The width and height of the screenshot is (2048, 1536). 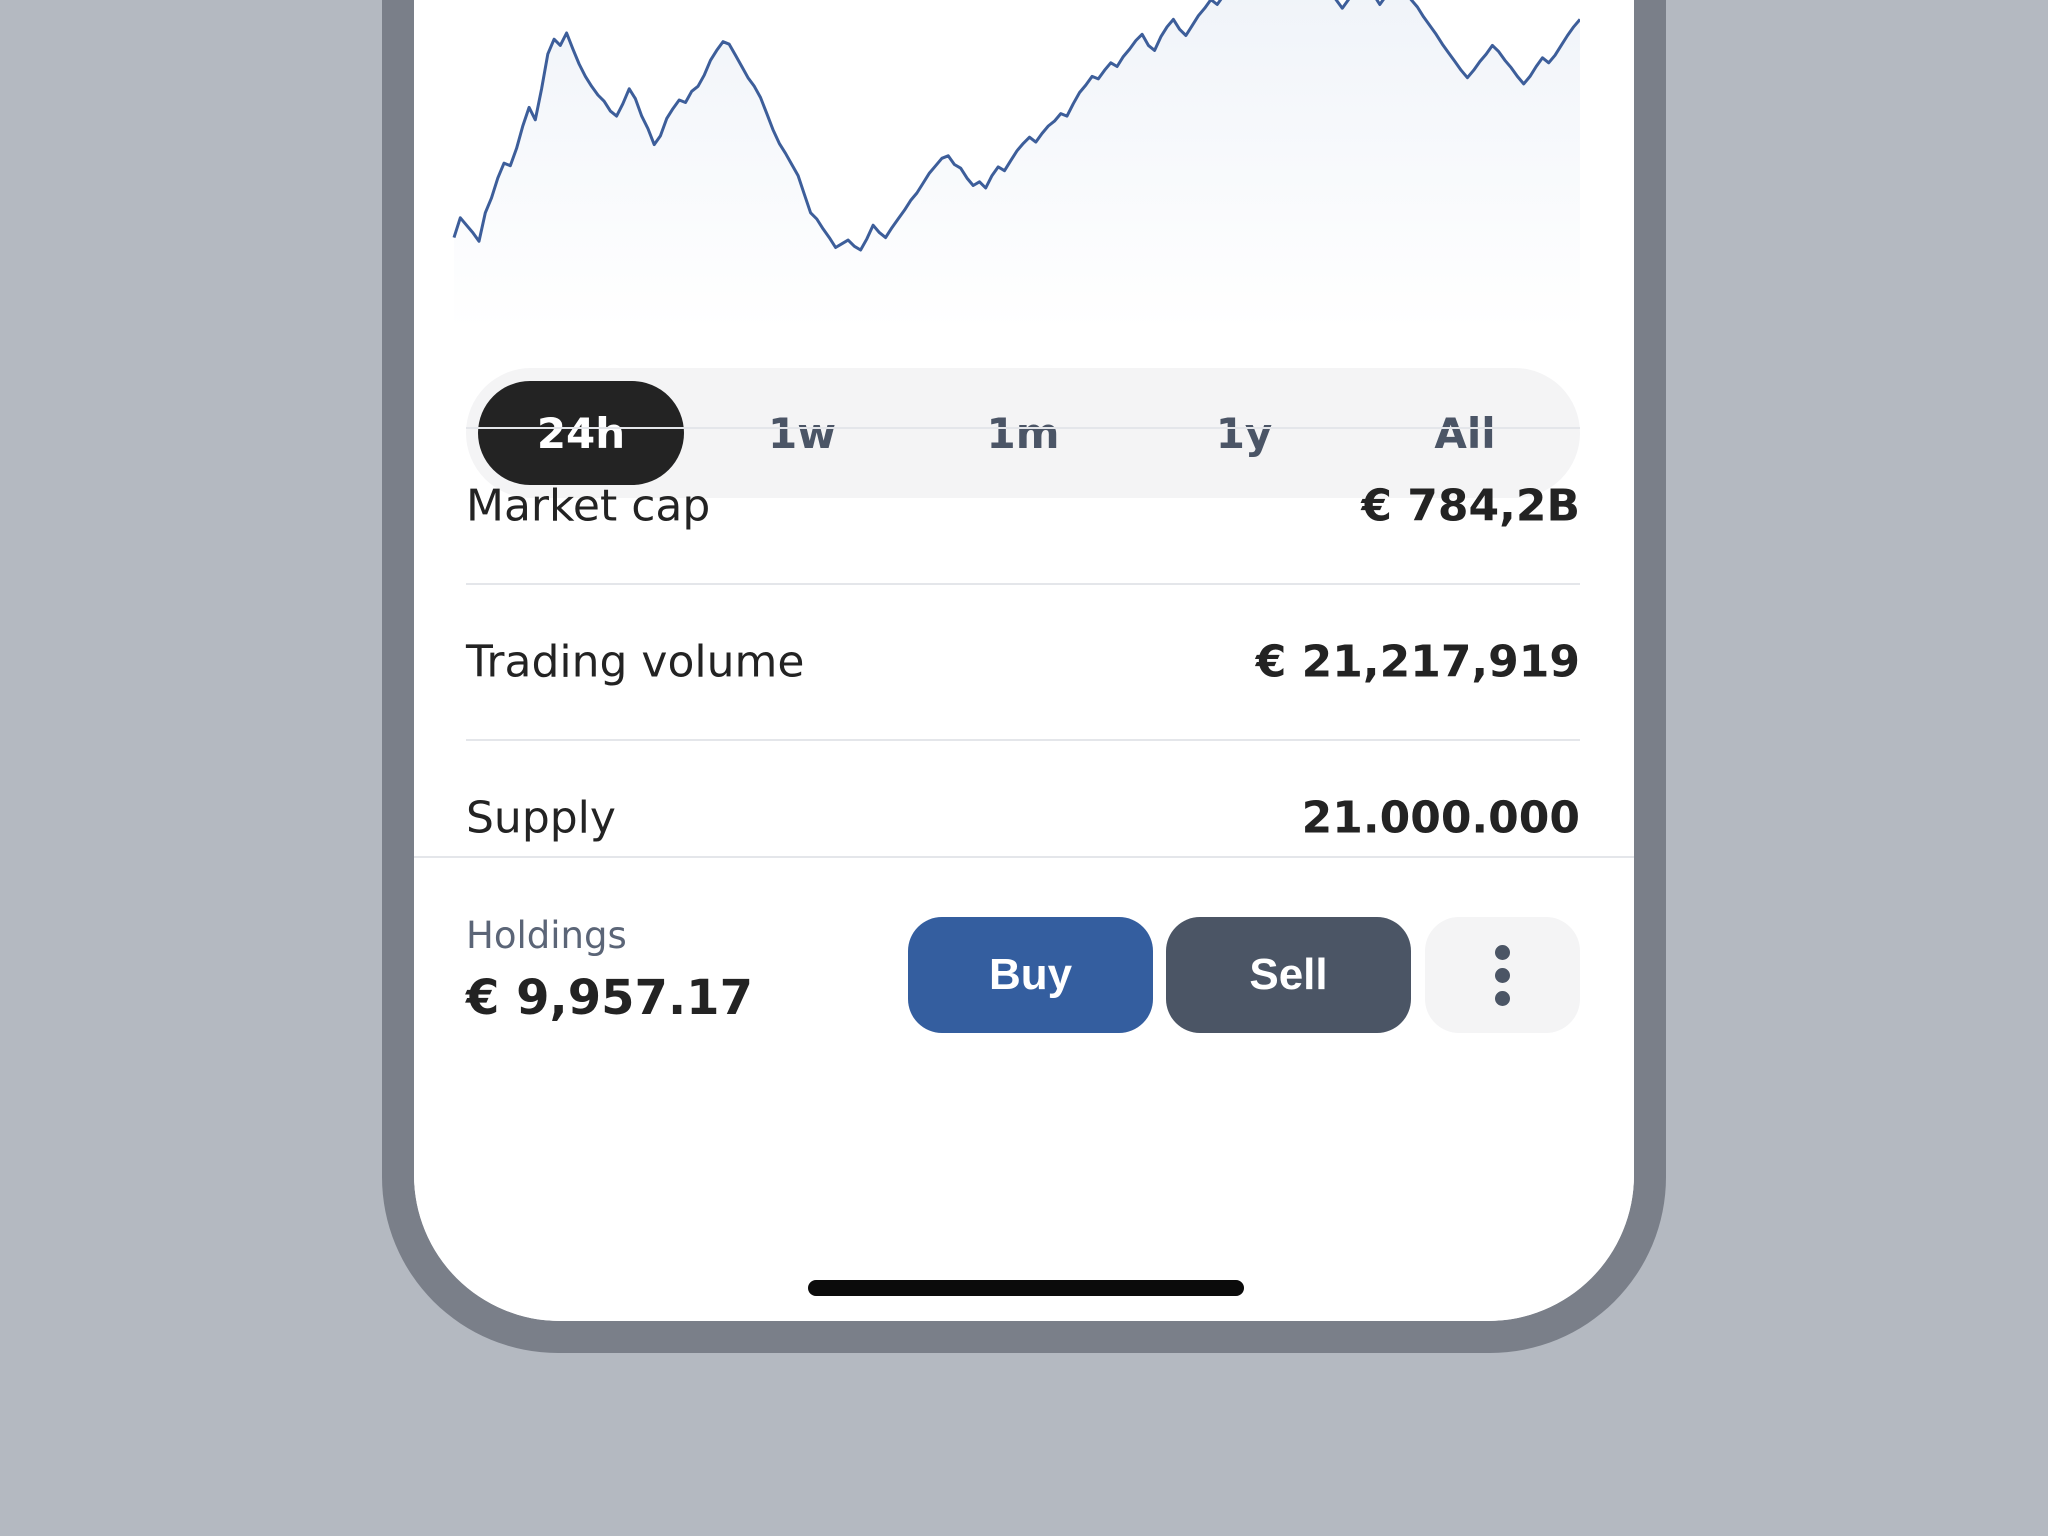 What do you see at coordinates (1016, 126) in the screenshot?
I see `price-line` at bounding box center [1016, 126].